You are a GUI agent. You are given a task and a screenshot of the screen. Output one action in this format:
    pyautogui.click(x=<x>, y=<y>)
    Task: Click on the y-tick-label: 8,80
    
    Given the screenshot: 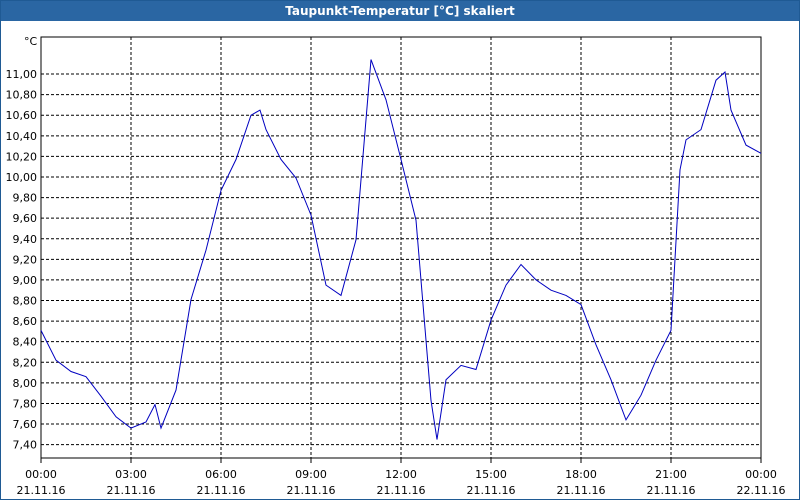 What is the action you would take?
    pyautogui.click(x=25, y=301)
    